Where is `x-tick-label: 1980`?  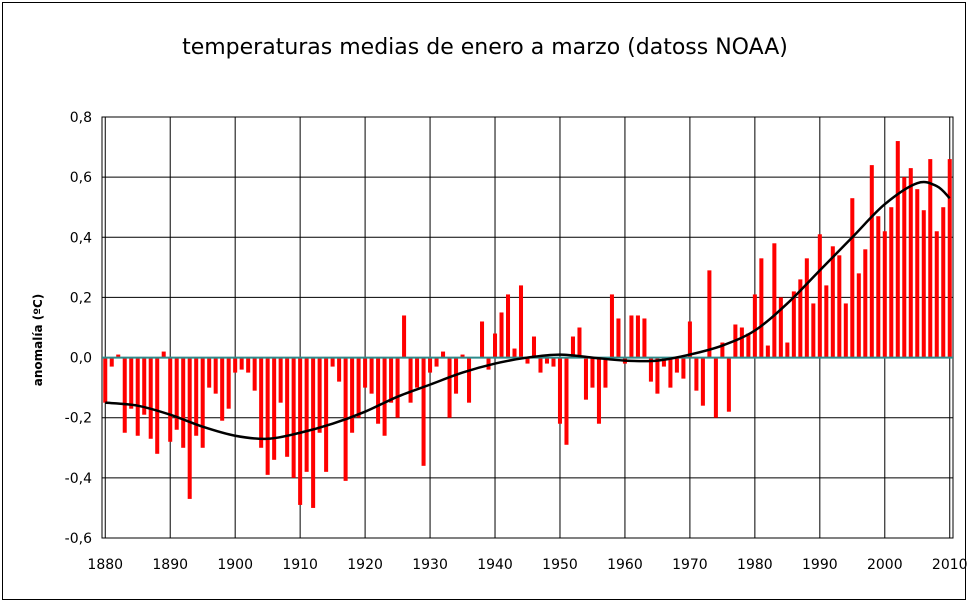
x-tick-label: 1980 is located at coordinates (755, 565).